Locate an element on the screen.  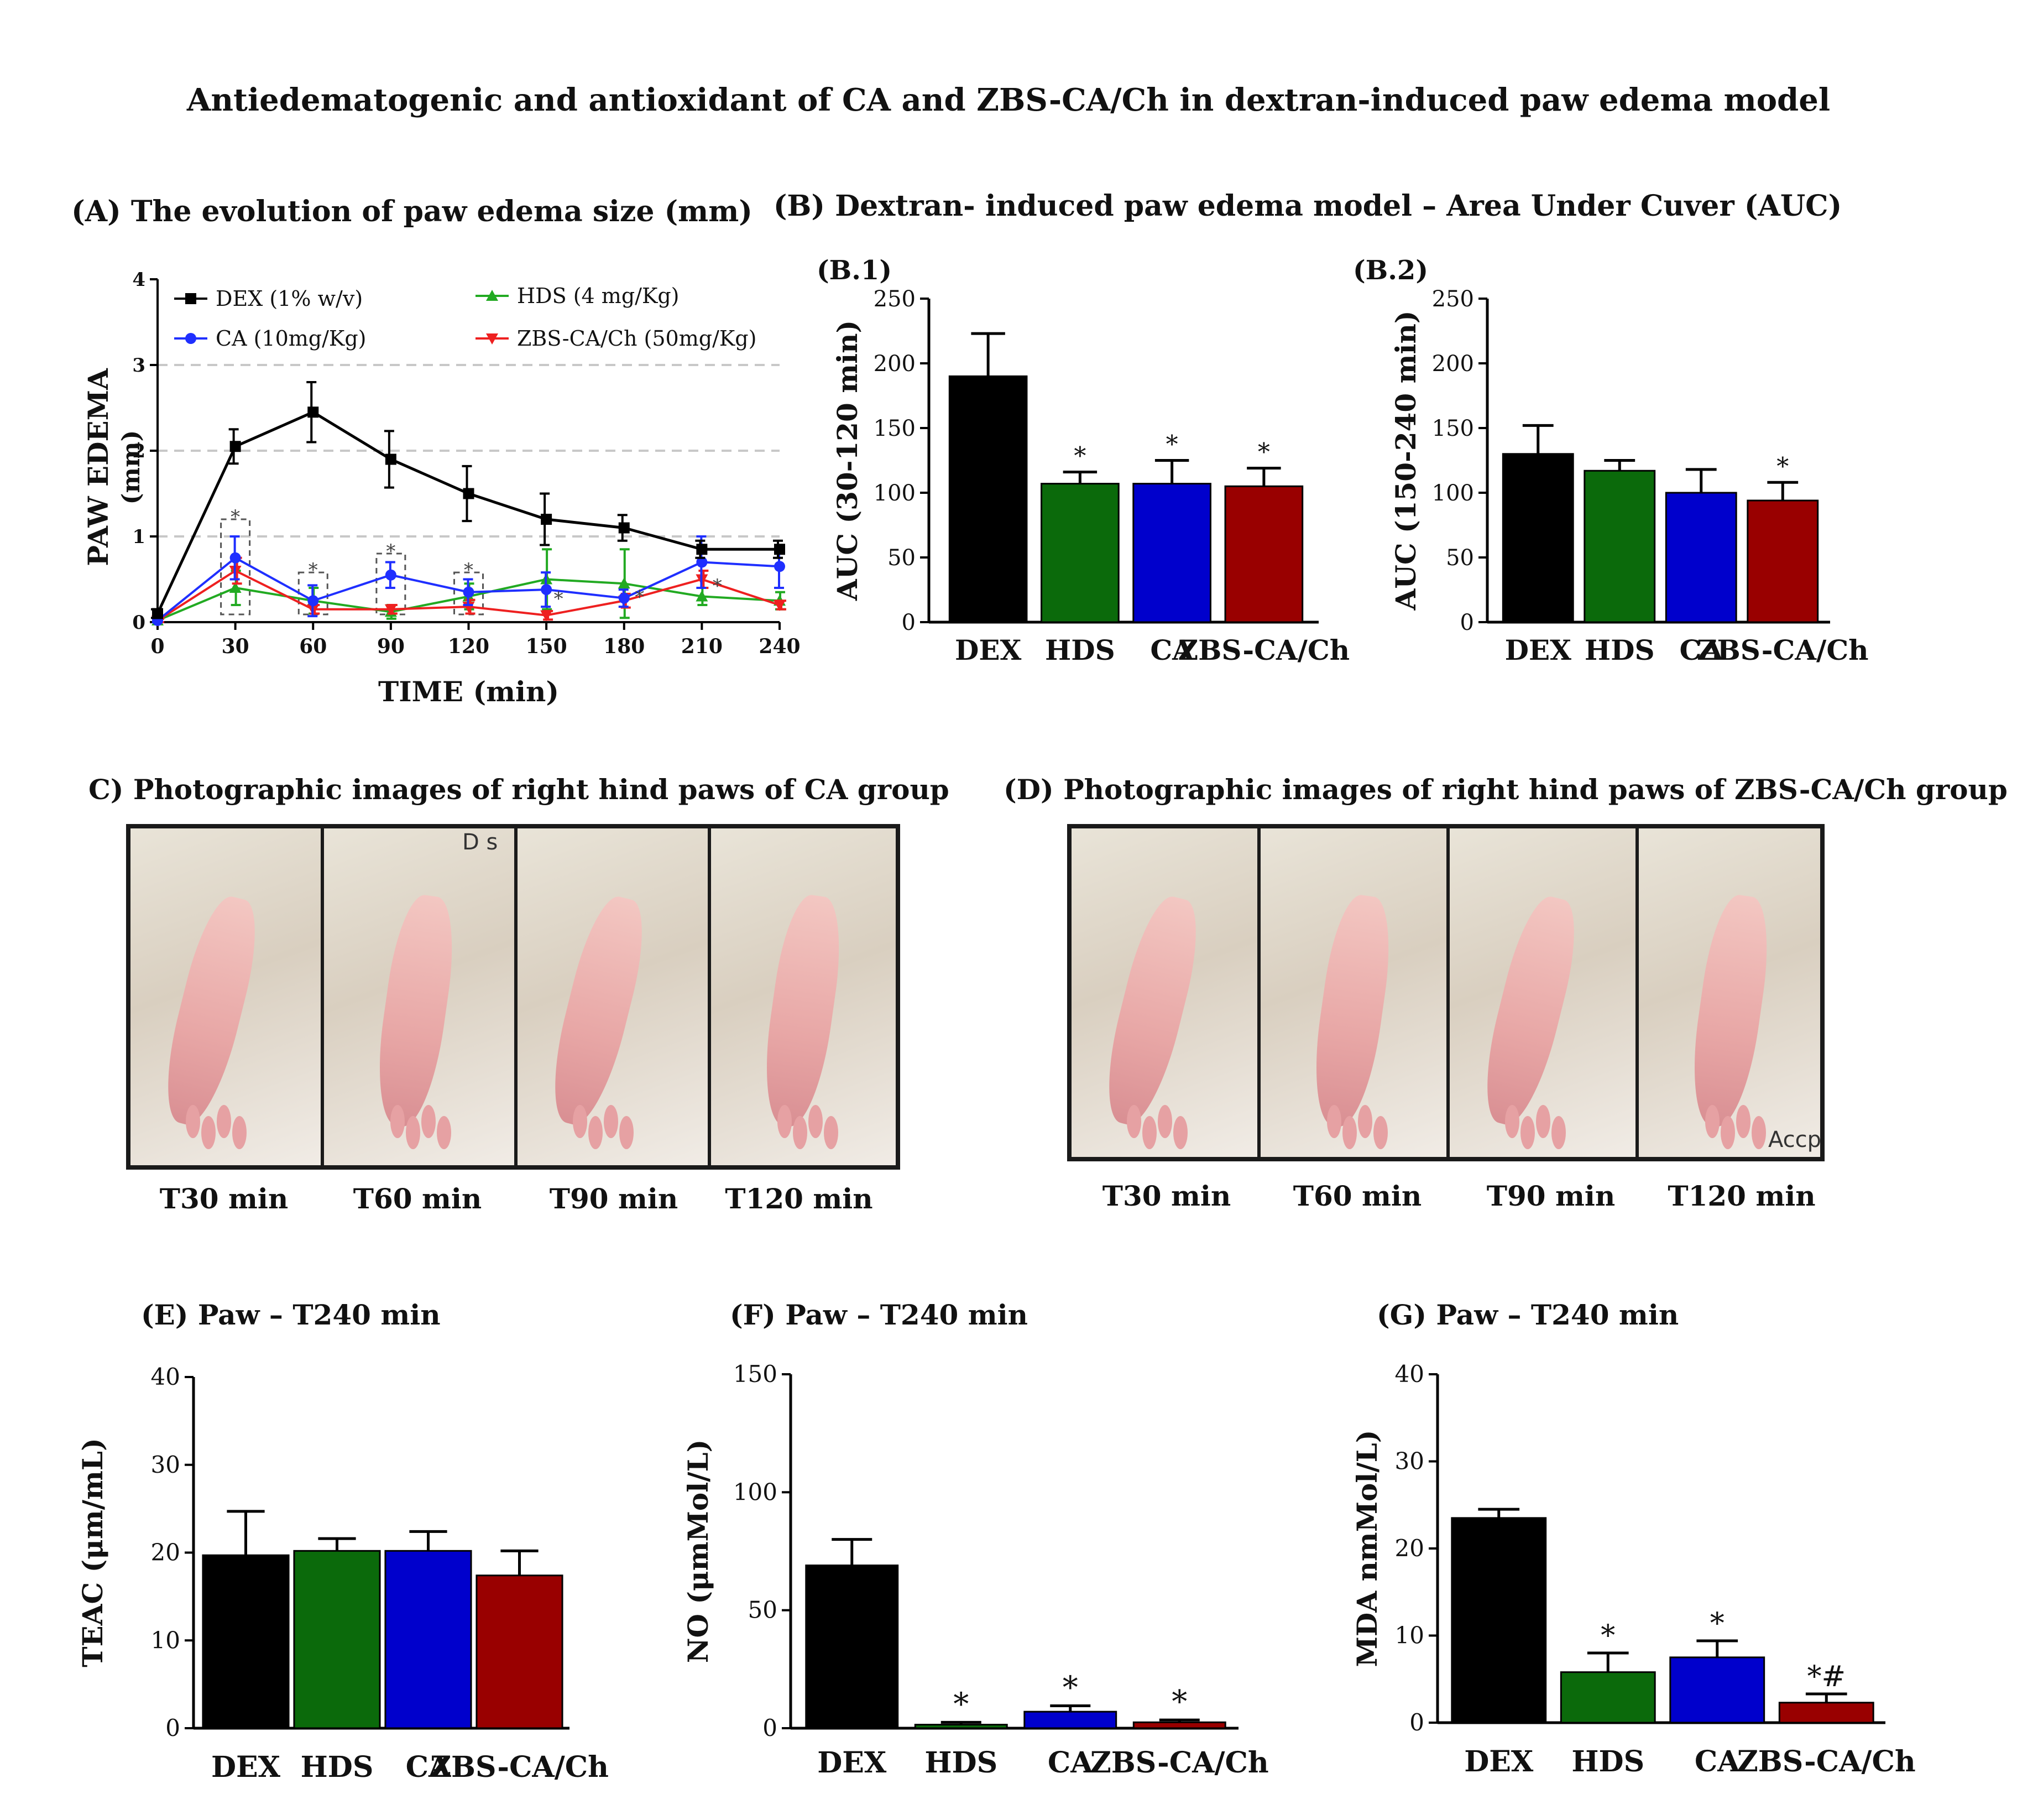
legend-label: DEX (1% w/v) is located at coordinates (289, 298).